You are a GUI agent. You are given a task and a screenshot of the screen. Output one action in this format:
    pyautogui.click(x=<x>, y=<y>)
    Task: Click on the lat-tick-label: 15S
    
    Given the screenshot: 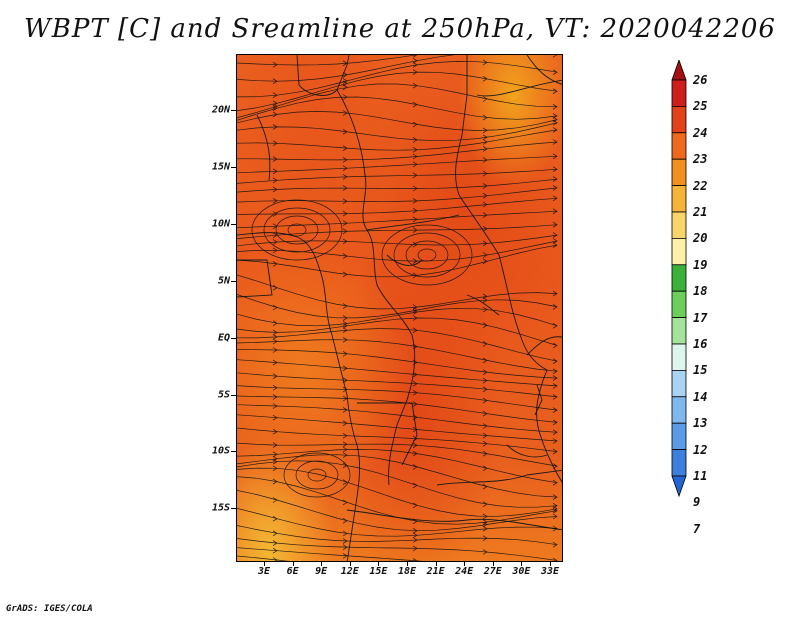 What is the action you would take?
    pyautogui.click(x=220, y=508)
    